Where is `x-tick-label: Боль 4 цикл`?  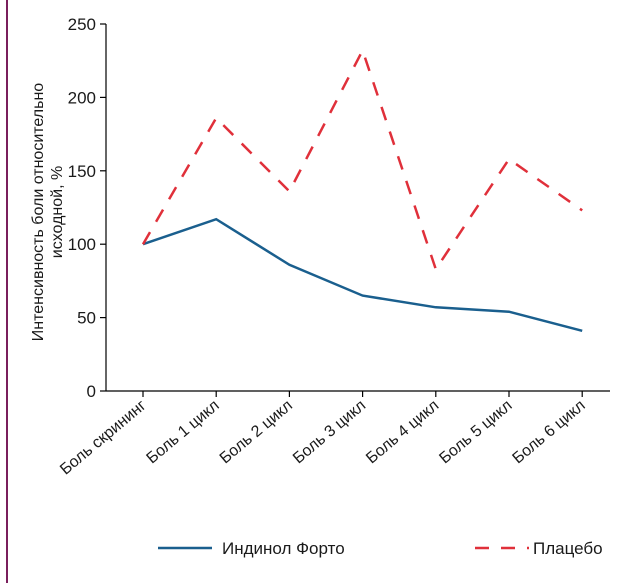
x-tick-label: Боль 4 цикл is located at coordinates (402, 432).